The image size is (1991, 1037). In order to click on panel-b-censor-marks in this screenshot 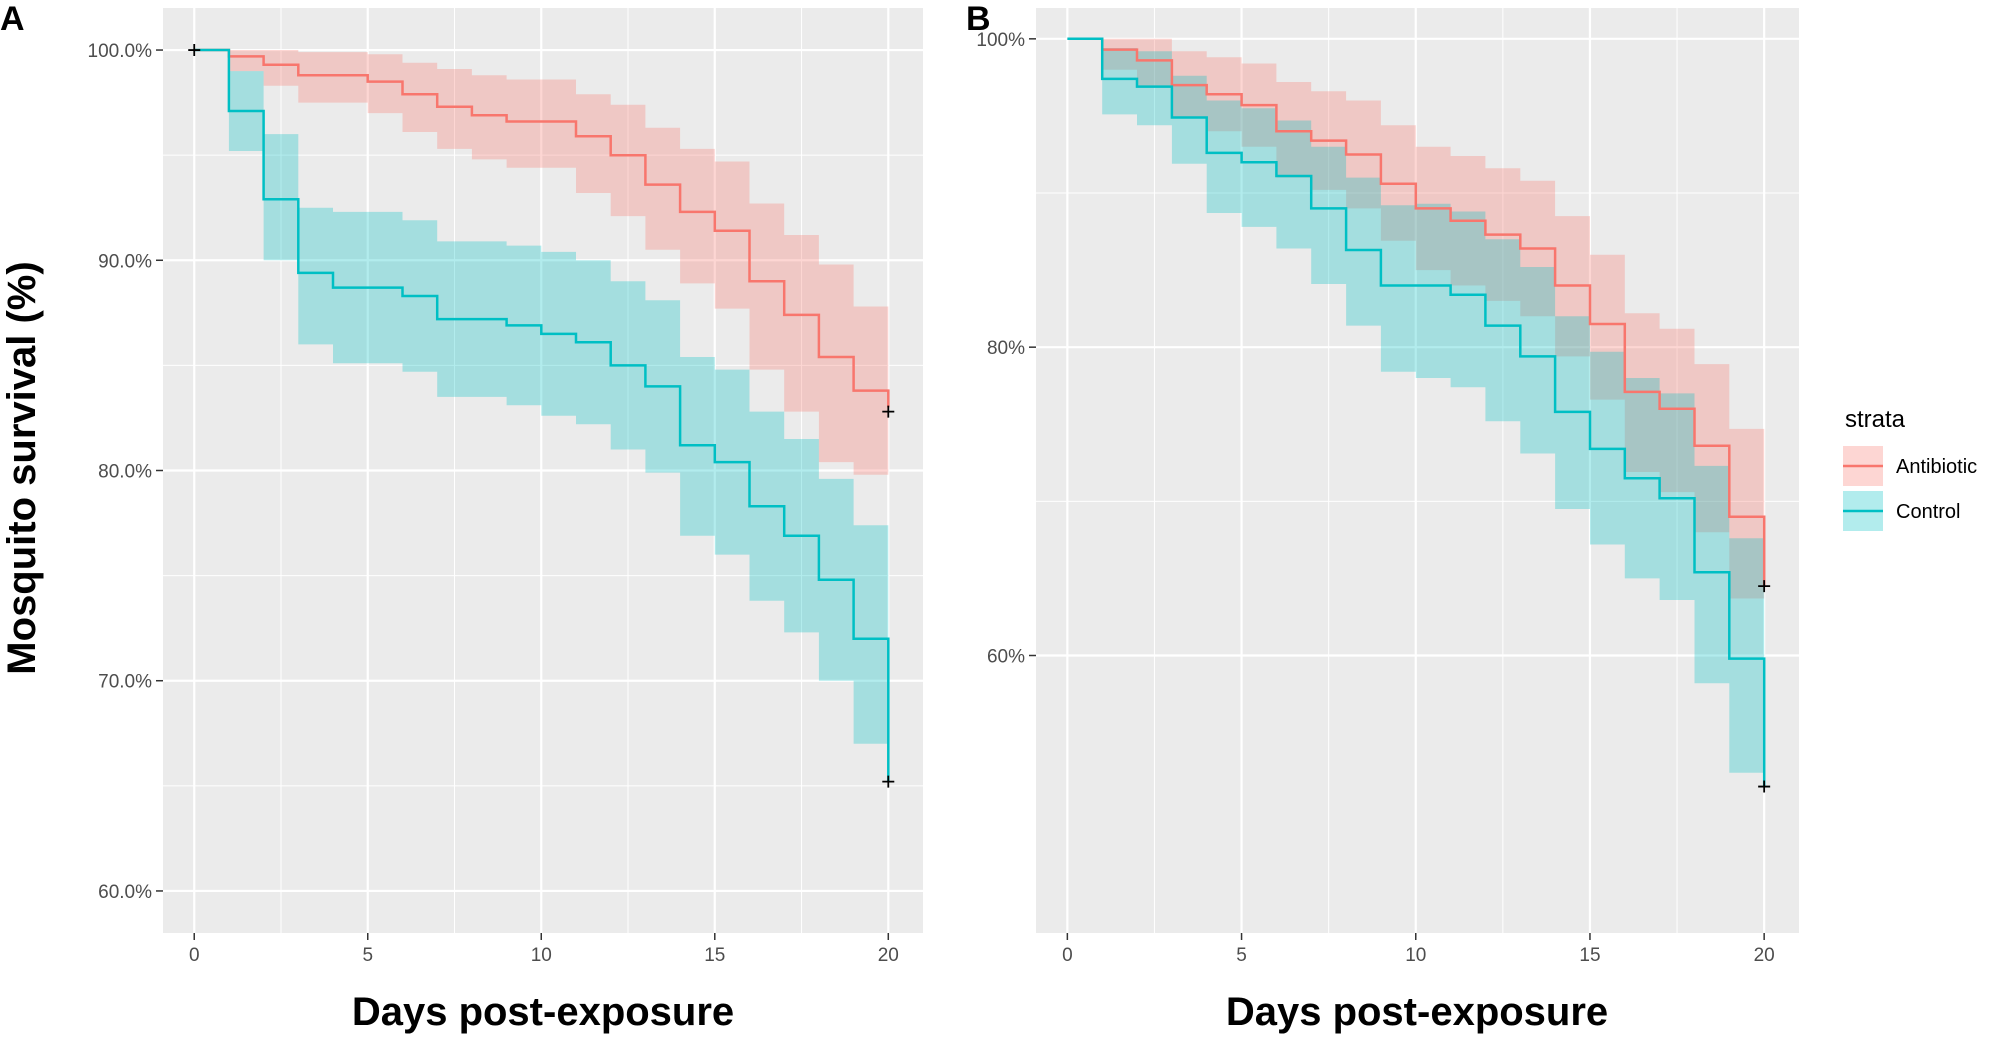, I will do `click(1764, 686)`.